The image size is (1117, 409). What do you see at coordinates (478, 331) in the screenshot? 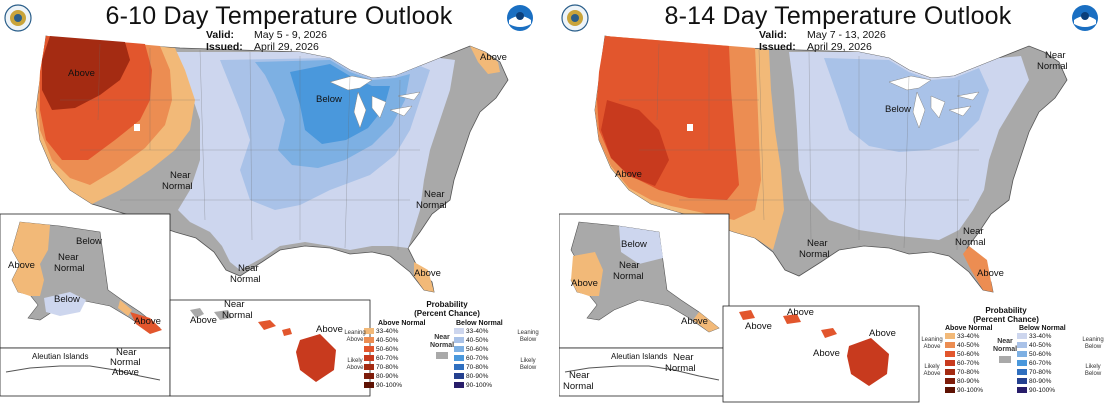
I see `legend-row-below: 33-40%` at bounding box center [478, 331].